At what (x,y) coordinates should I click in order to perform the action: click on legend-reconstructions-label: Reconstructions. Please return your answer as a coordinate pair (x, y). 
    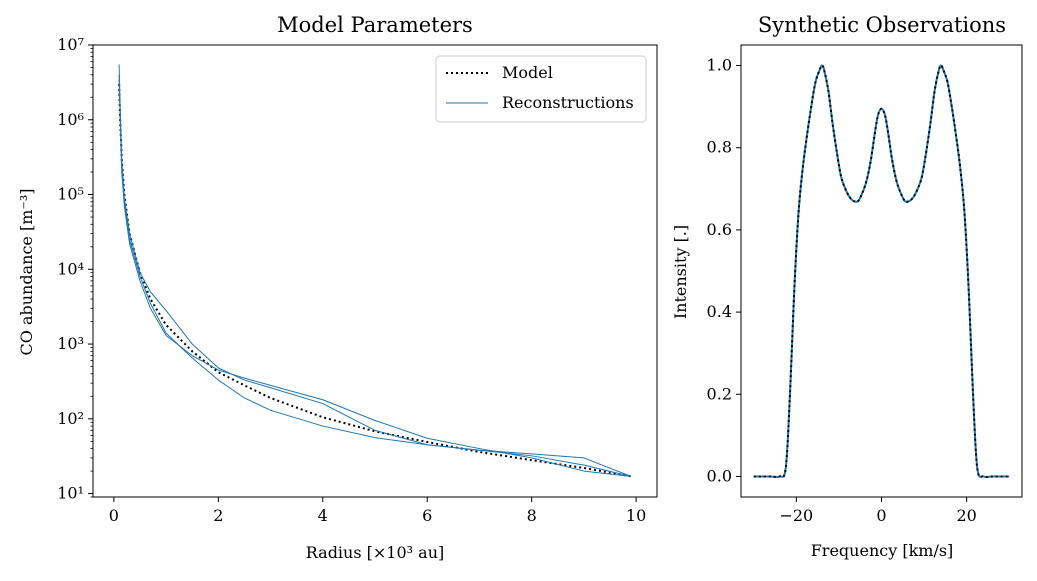
    Looking at the image, I should click on (568, 102).